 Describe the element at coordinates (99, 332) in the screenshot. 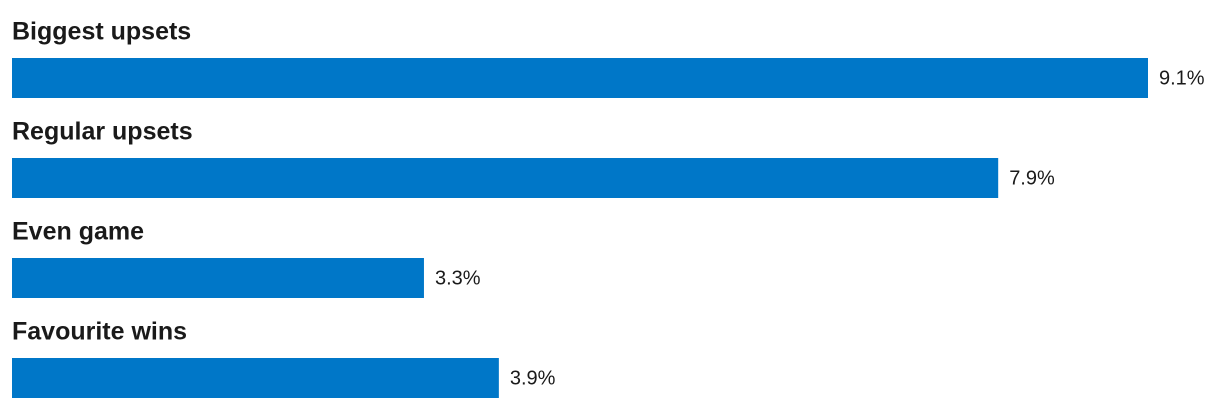

I see `category-label: Favourite wins` at that location.